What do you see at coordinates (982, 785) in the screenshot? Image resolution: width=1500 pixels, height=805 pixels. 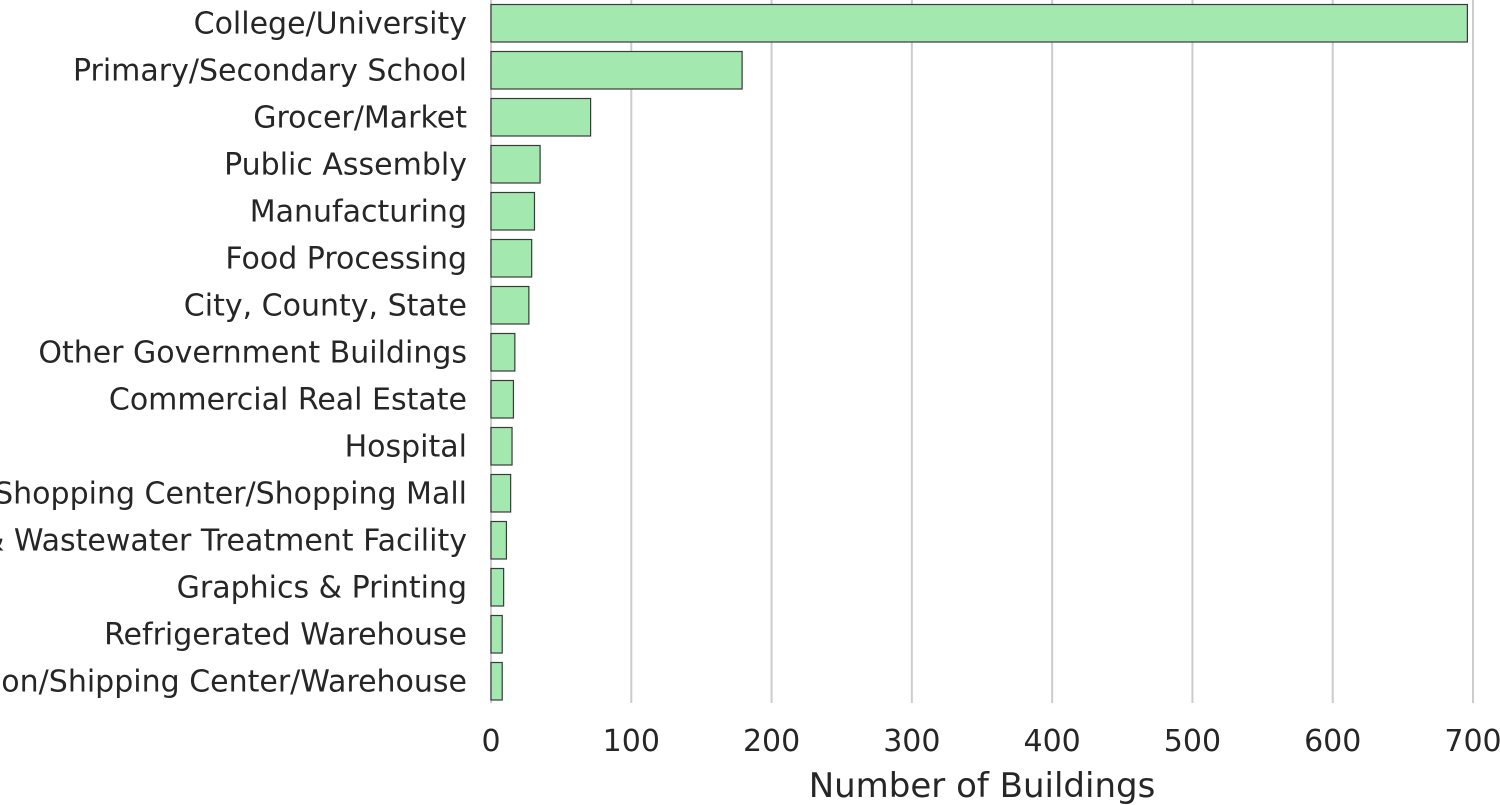 I see `x-axis-title: Number of Buildings` at bounding box center [982, 785].